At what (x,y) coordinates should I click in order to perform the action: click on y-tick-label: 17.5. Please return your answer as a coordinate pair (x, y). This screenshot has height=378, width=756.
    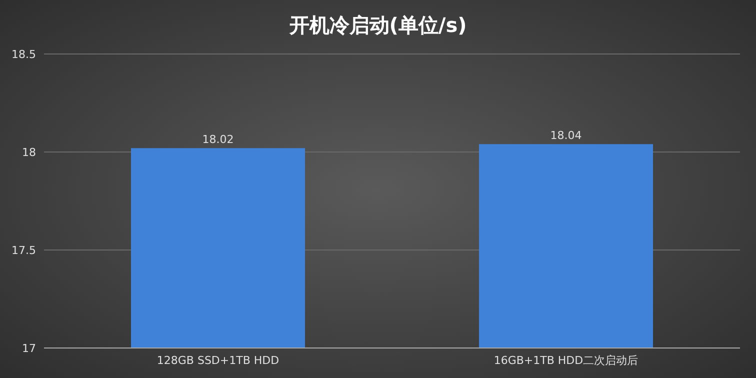
    Looking at the image, I should click on (24, 250).